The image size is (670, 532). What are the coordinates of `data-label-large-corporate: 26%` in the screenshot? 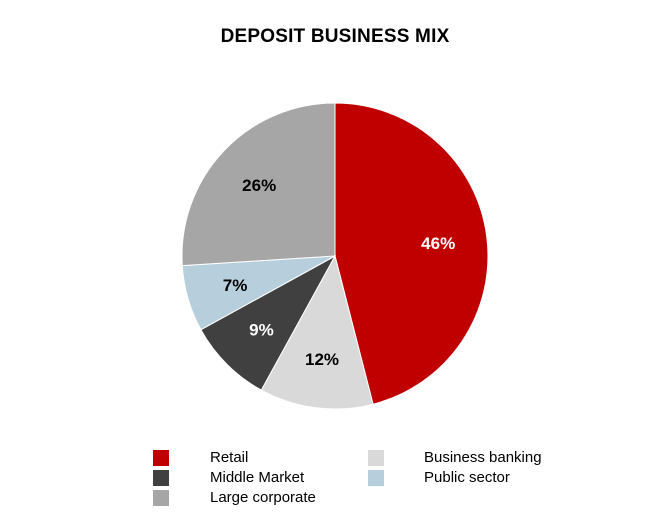 It's located at (259, 185).